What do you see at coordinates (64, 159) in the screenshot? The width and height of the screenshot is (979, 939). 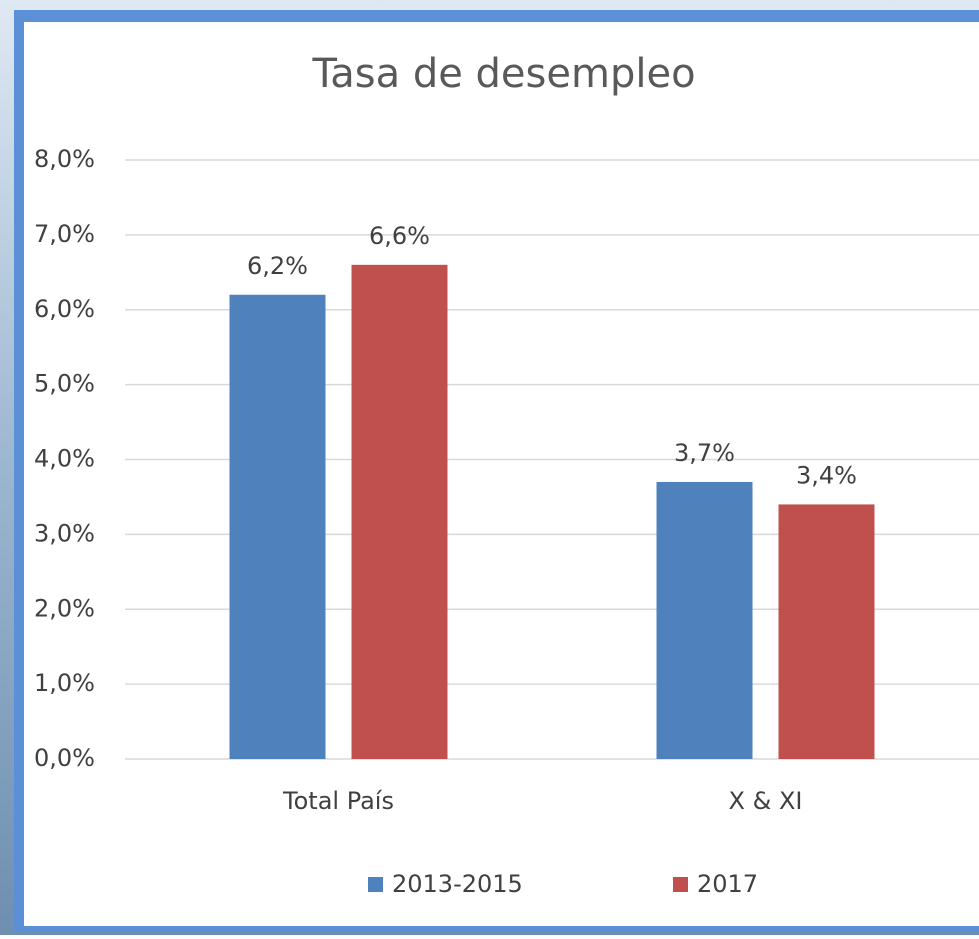 I see `y-tick-label: 8,0%` at bounding box center [64, 159].